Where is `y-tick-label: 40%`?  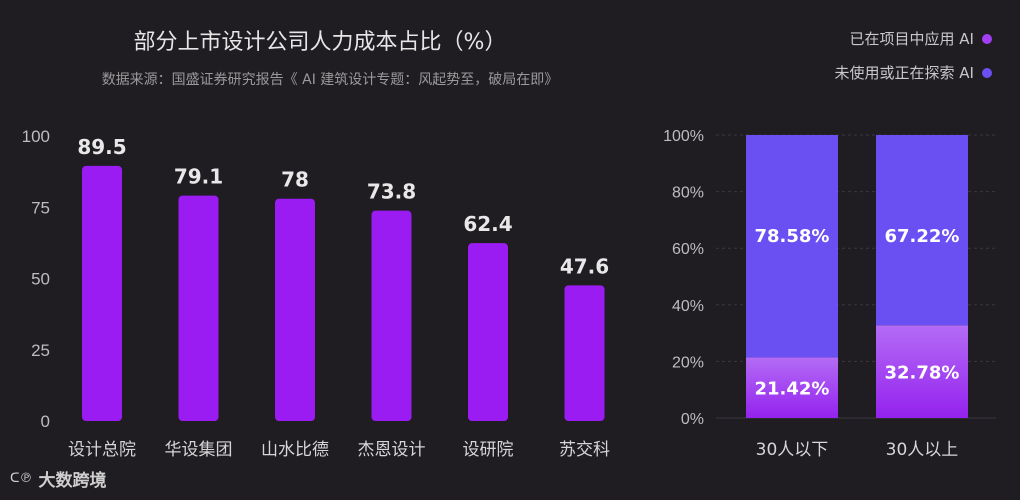
y-tick-label: 40% is located at coordinates (688, 306).